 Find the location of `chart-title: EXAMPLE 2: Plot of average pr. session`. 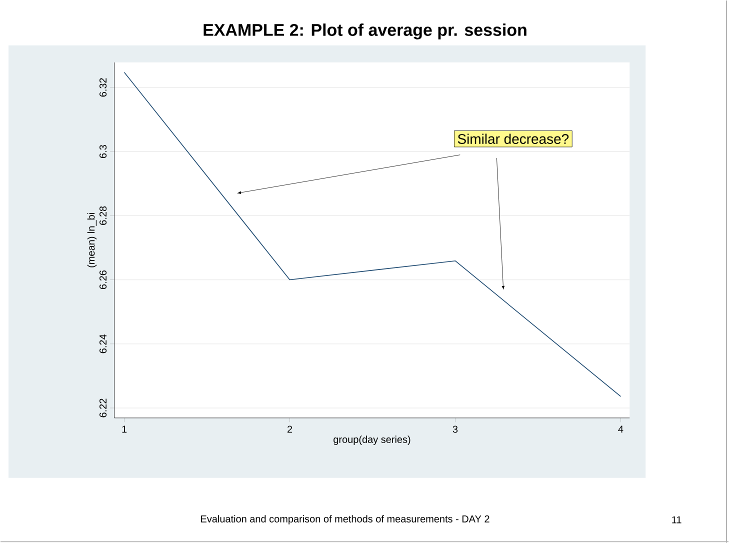

chart-title: EXAMPLE 2: Plot of average pr. session is located at coordinates (365, 31).